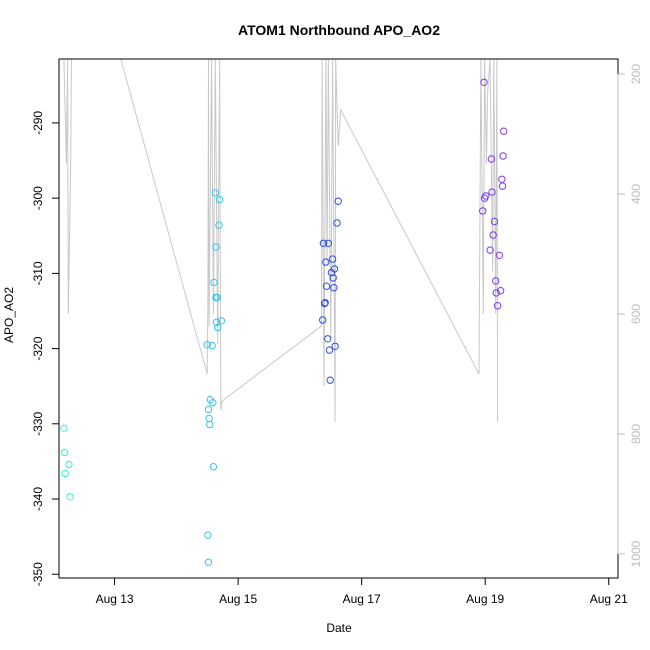  What do you see at coordinates (38, 499) in the screenshot?
I see `y-tick-label: -340` at bounding box center [38, 499].